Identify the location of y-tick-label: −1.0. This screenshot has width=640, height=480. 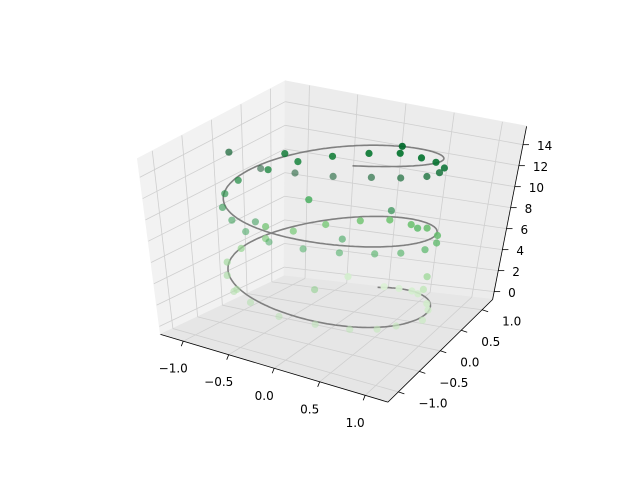
(432, 403).